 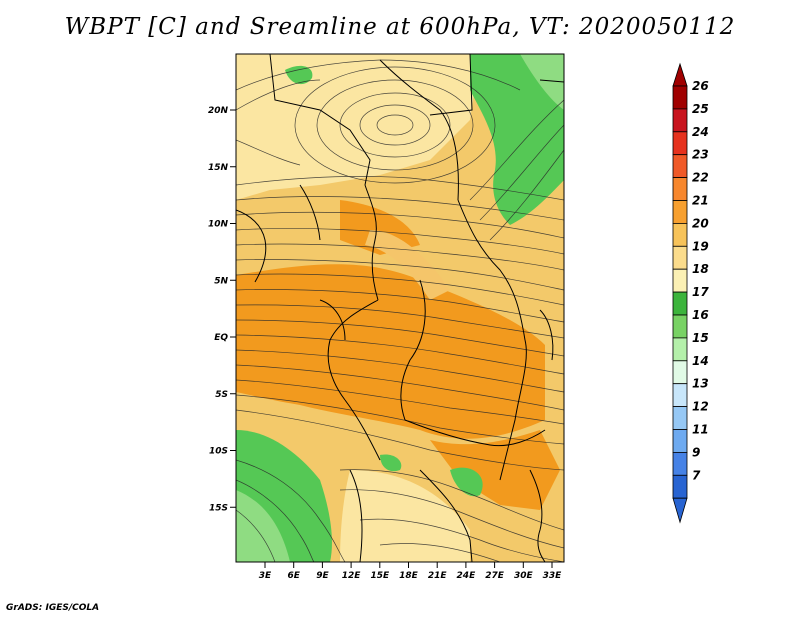 I want to click on lon-label: 15E, so click(x=380, y=576).